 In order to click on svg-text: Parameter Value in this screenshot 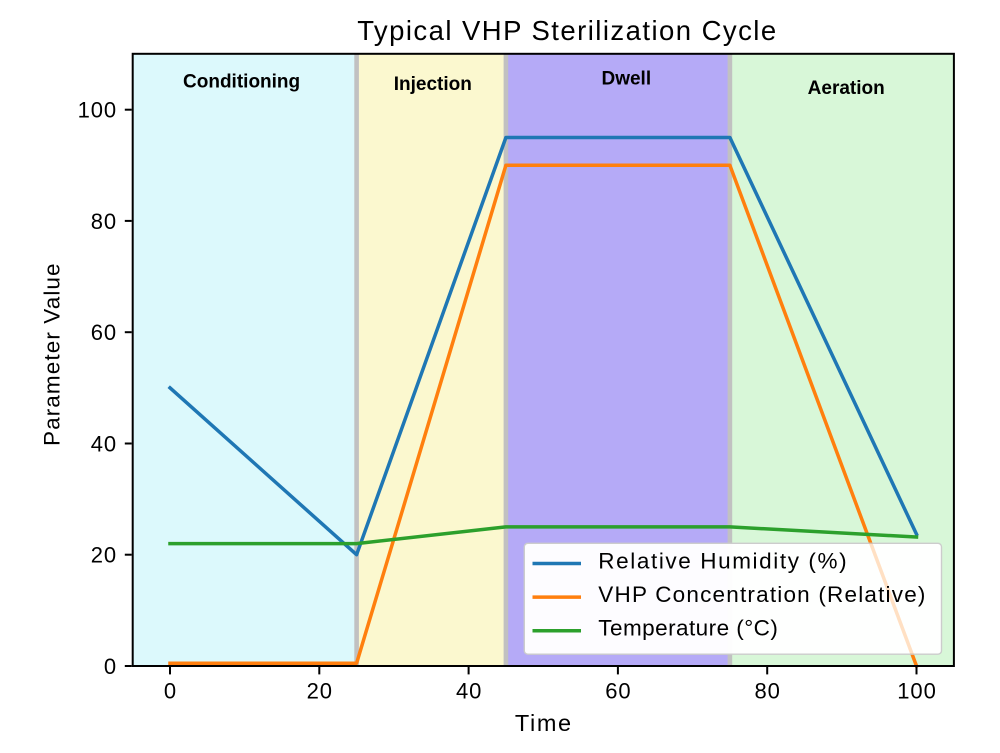, I will do `click(51, 354)`.